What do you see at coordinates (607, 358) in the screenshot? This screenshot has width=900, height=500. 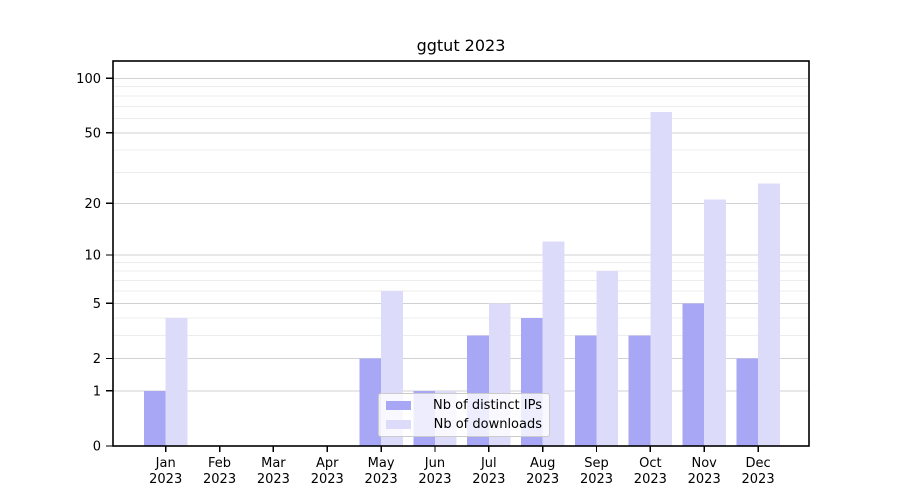 I see `bar-sep-downloads` at bounding box center [607, 358].